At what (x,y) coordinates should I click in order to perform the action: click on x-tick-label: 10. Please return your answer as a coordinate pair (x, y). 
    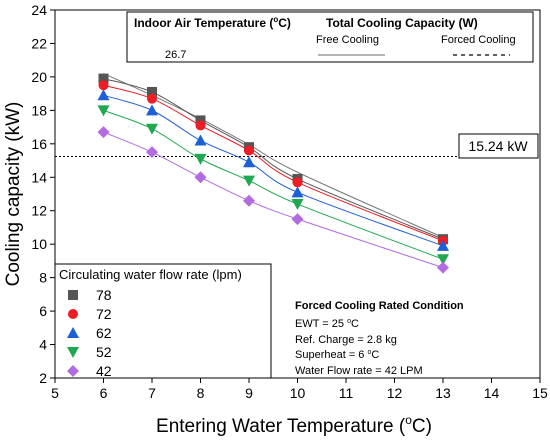
    Looking at the image, I should click on (298, 393).